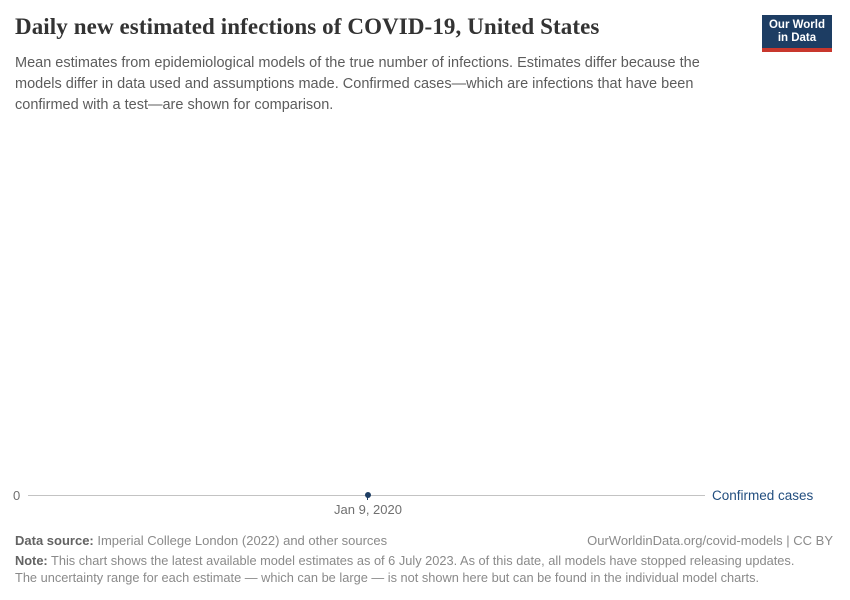  I want to click on owid-logo-line1: Our World, so click(796, 25).